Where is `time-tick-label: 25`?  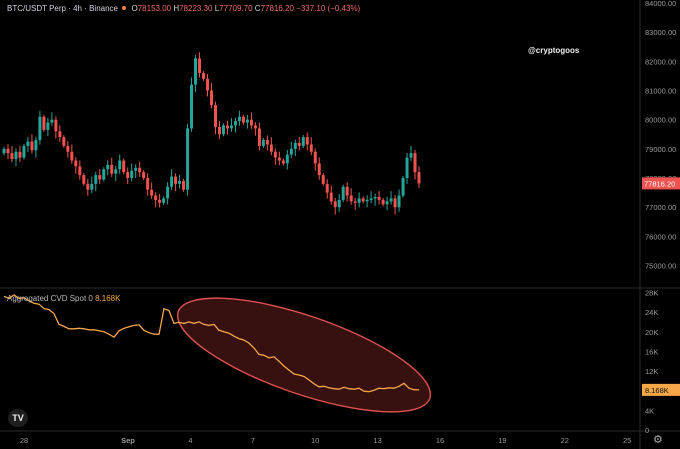 time-tick-label: 25 is located at coordinates (627, 440).